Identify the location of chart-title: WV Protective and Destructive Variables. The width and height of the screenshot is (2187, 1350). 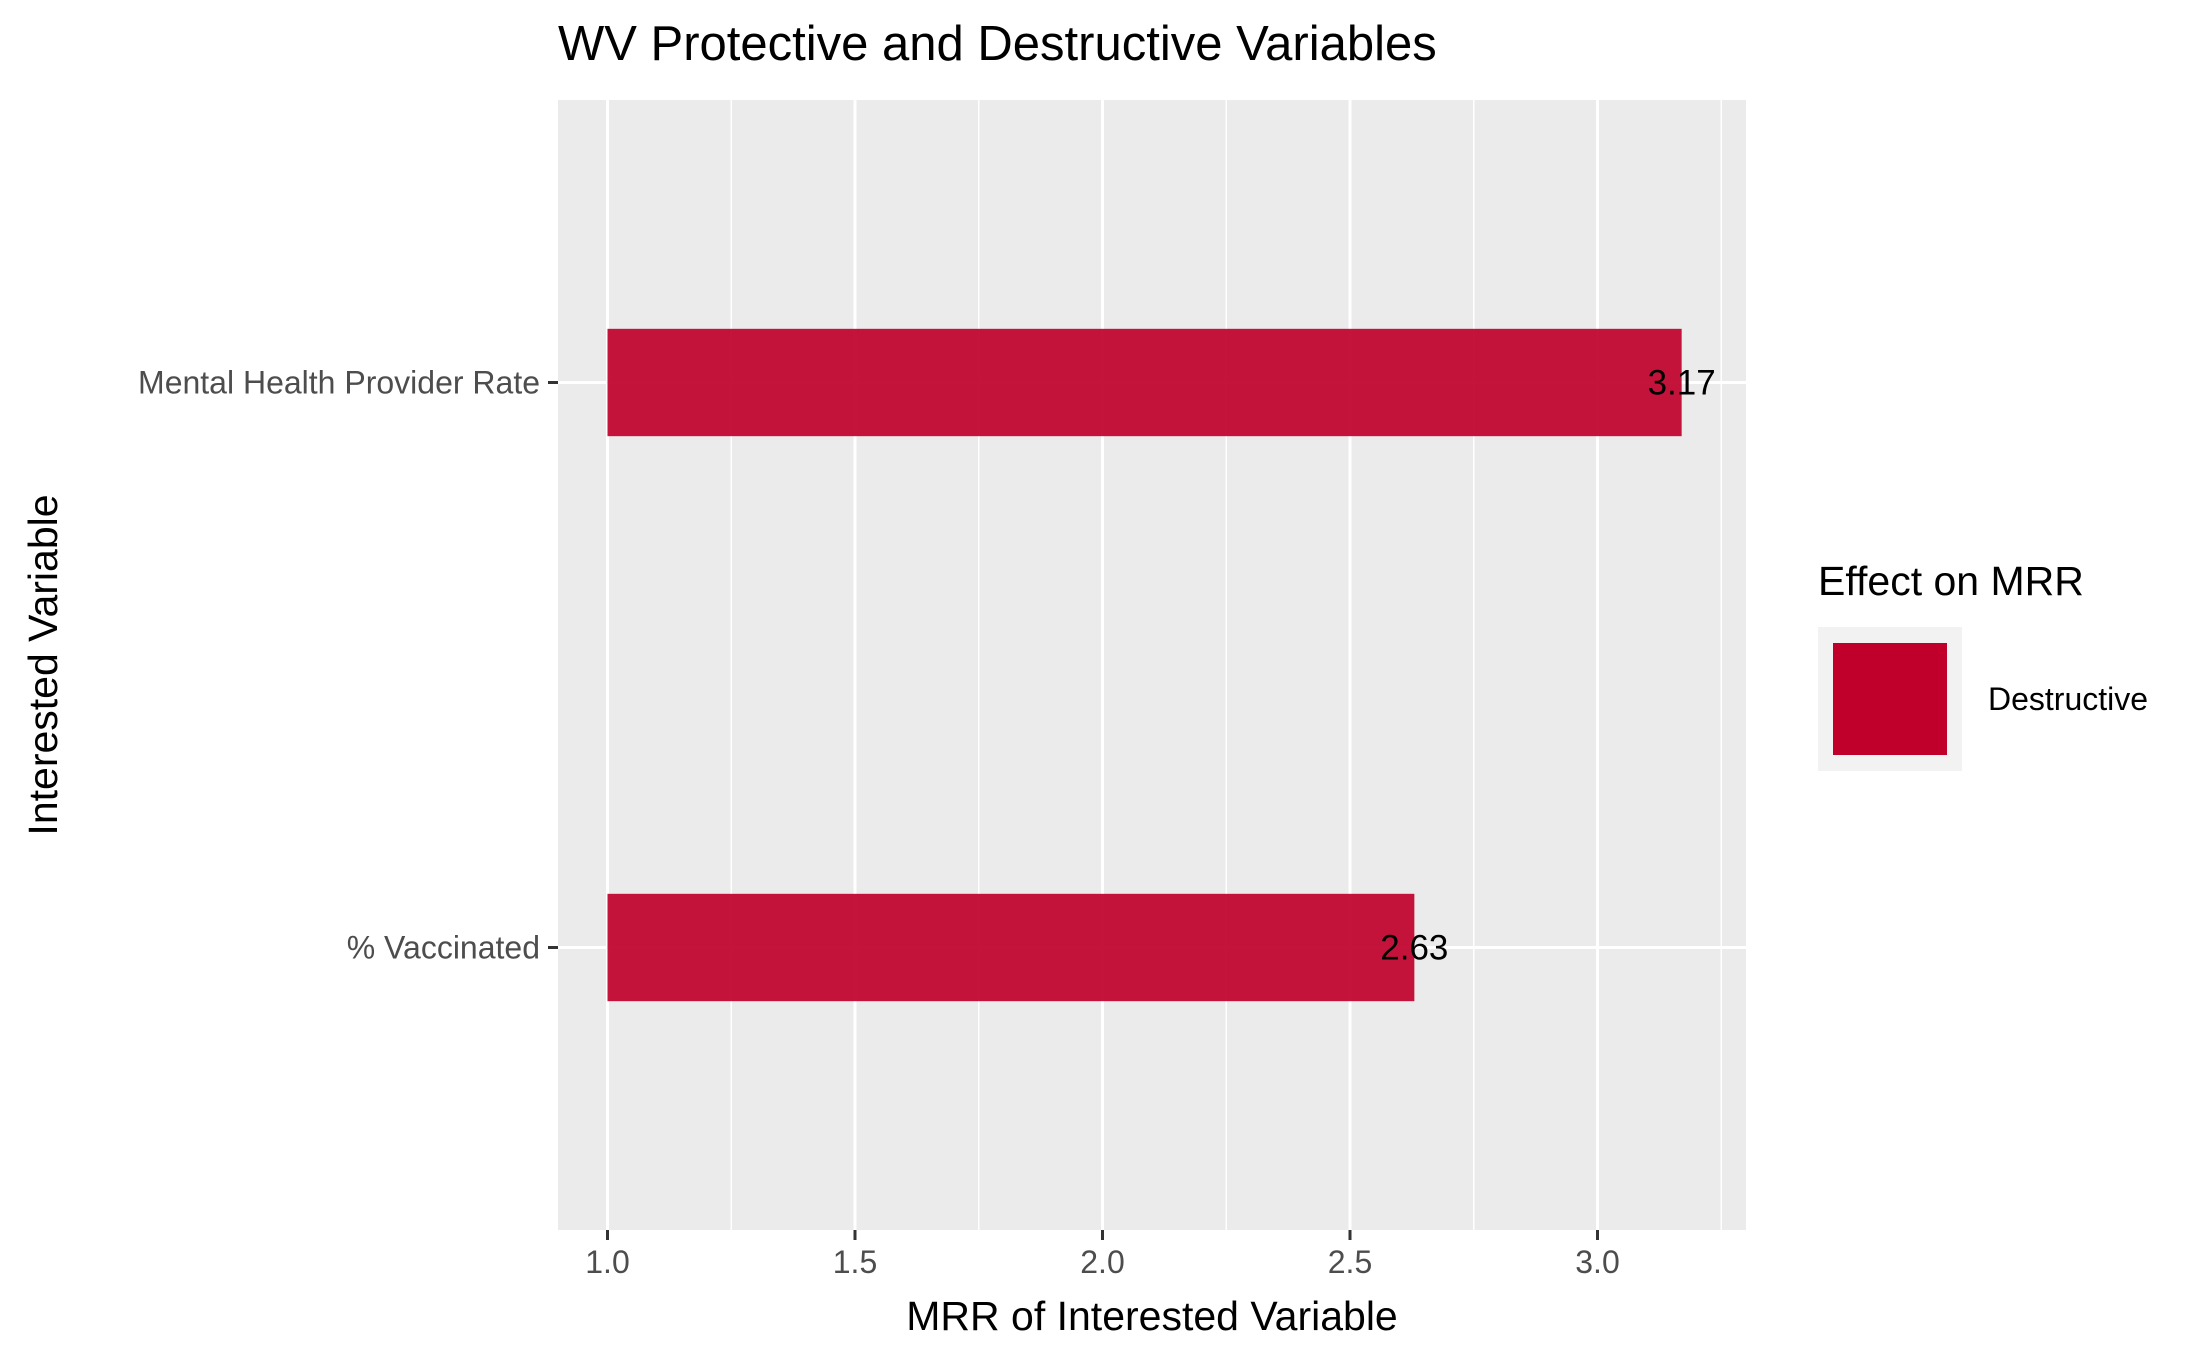
(997, 44).